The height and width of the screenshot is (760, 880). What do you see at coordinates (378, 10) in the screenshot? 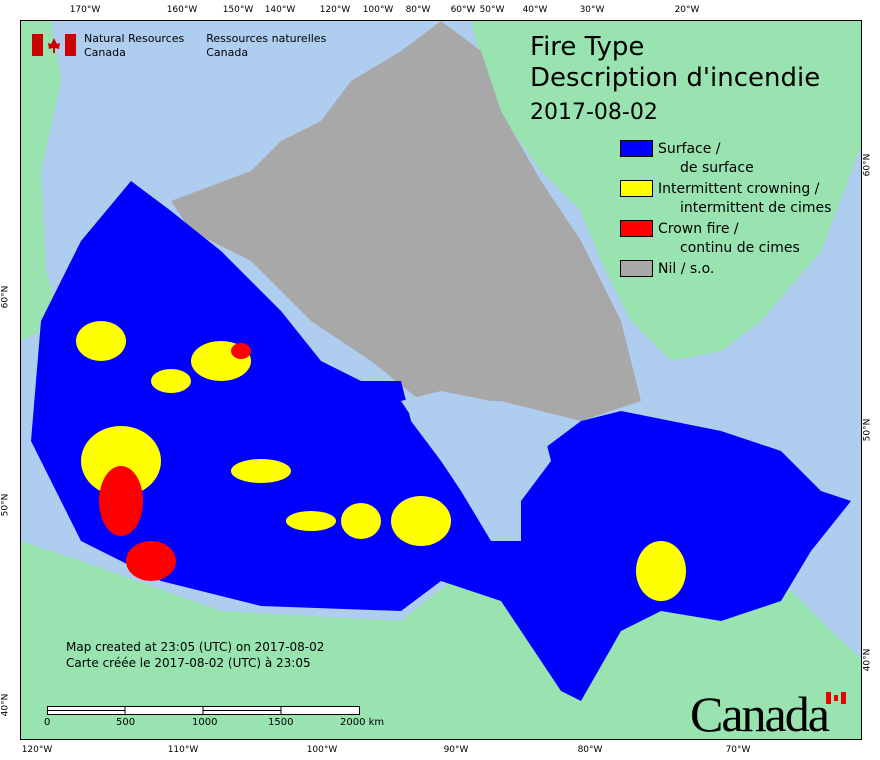
I see `graticule-label-top: 100°W` at bounding box center [378, 10].